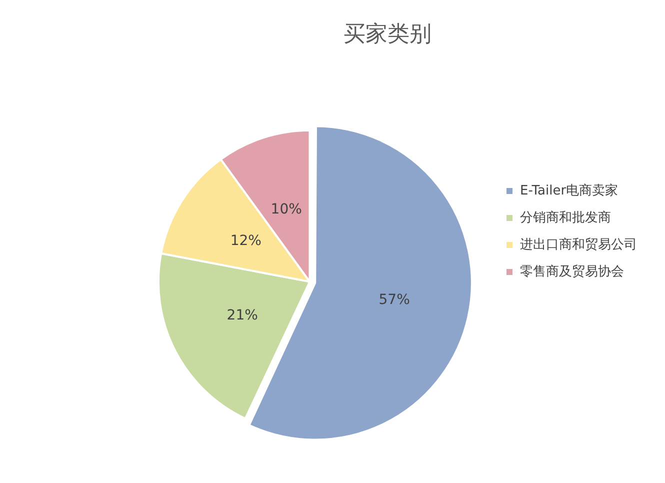  I want to click on legend-label: 零售商及贸易协会, so click(572, 272).